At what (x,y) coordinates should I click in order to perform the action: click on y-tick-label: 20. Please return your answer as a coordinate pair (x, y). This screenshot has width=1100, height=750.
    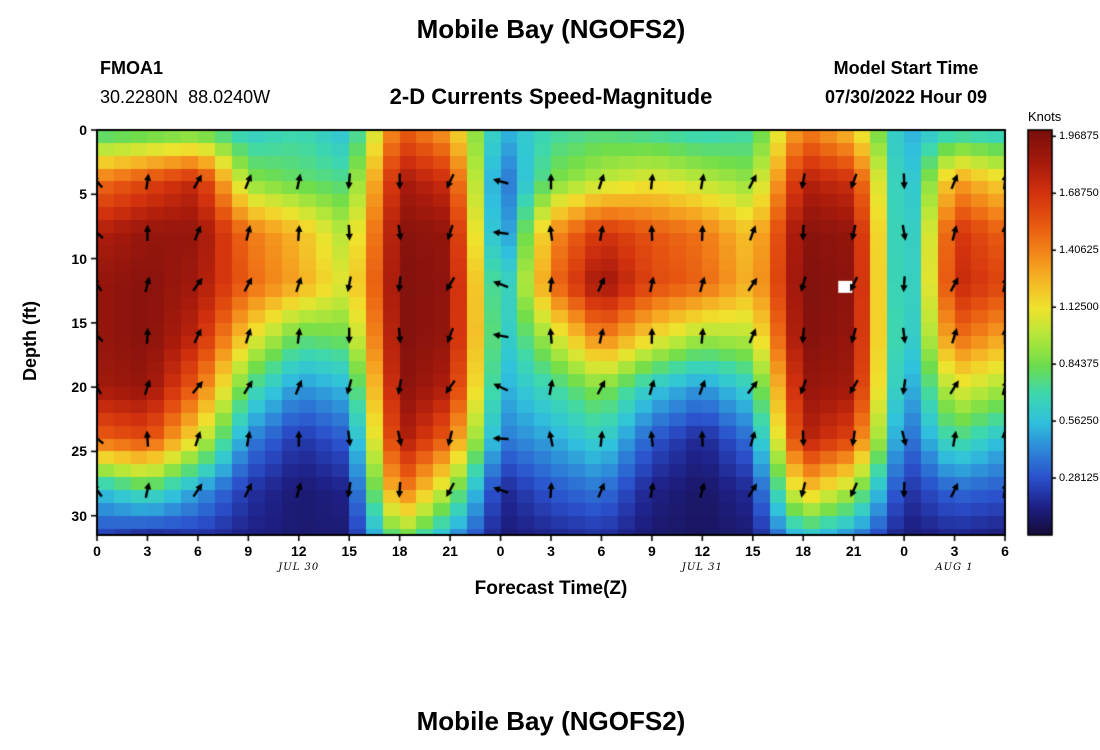
    Looking at the image, I should click on (79, 387).